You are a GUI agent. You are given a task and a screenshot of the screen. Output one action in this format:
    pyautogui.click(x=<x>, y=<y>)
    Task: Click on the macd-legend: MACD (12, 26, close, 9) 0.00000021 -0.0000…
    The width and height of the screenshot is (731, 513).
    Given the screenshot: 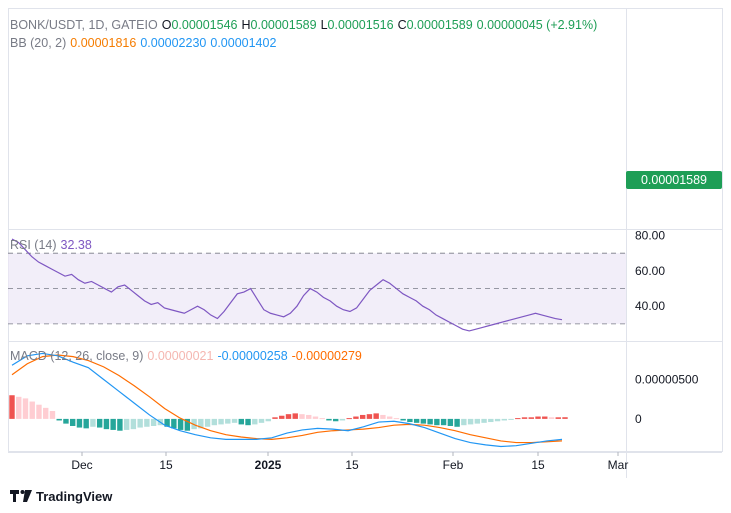 What is the action you would take?
    pyautogui.click(x=188, y=356)
    